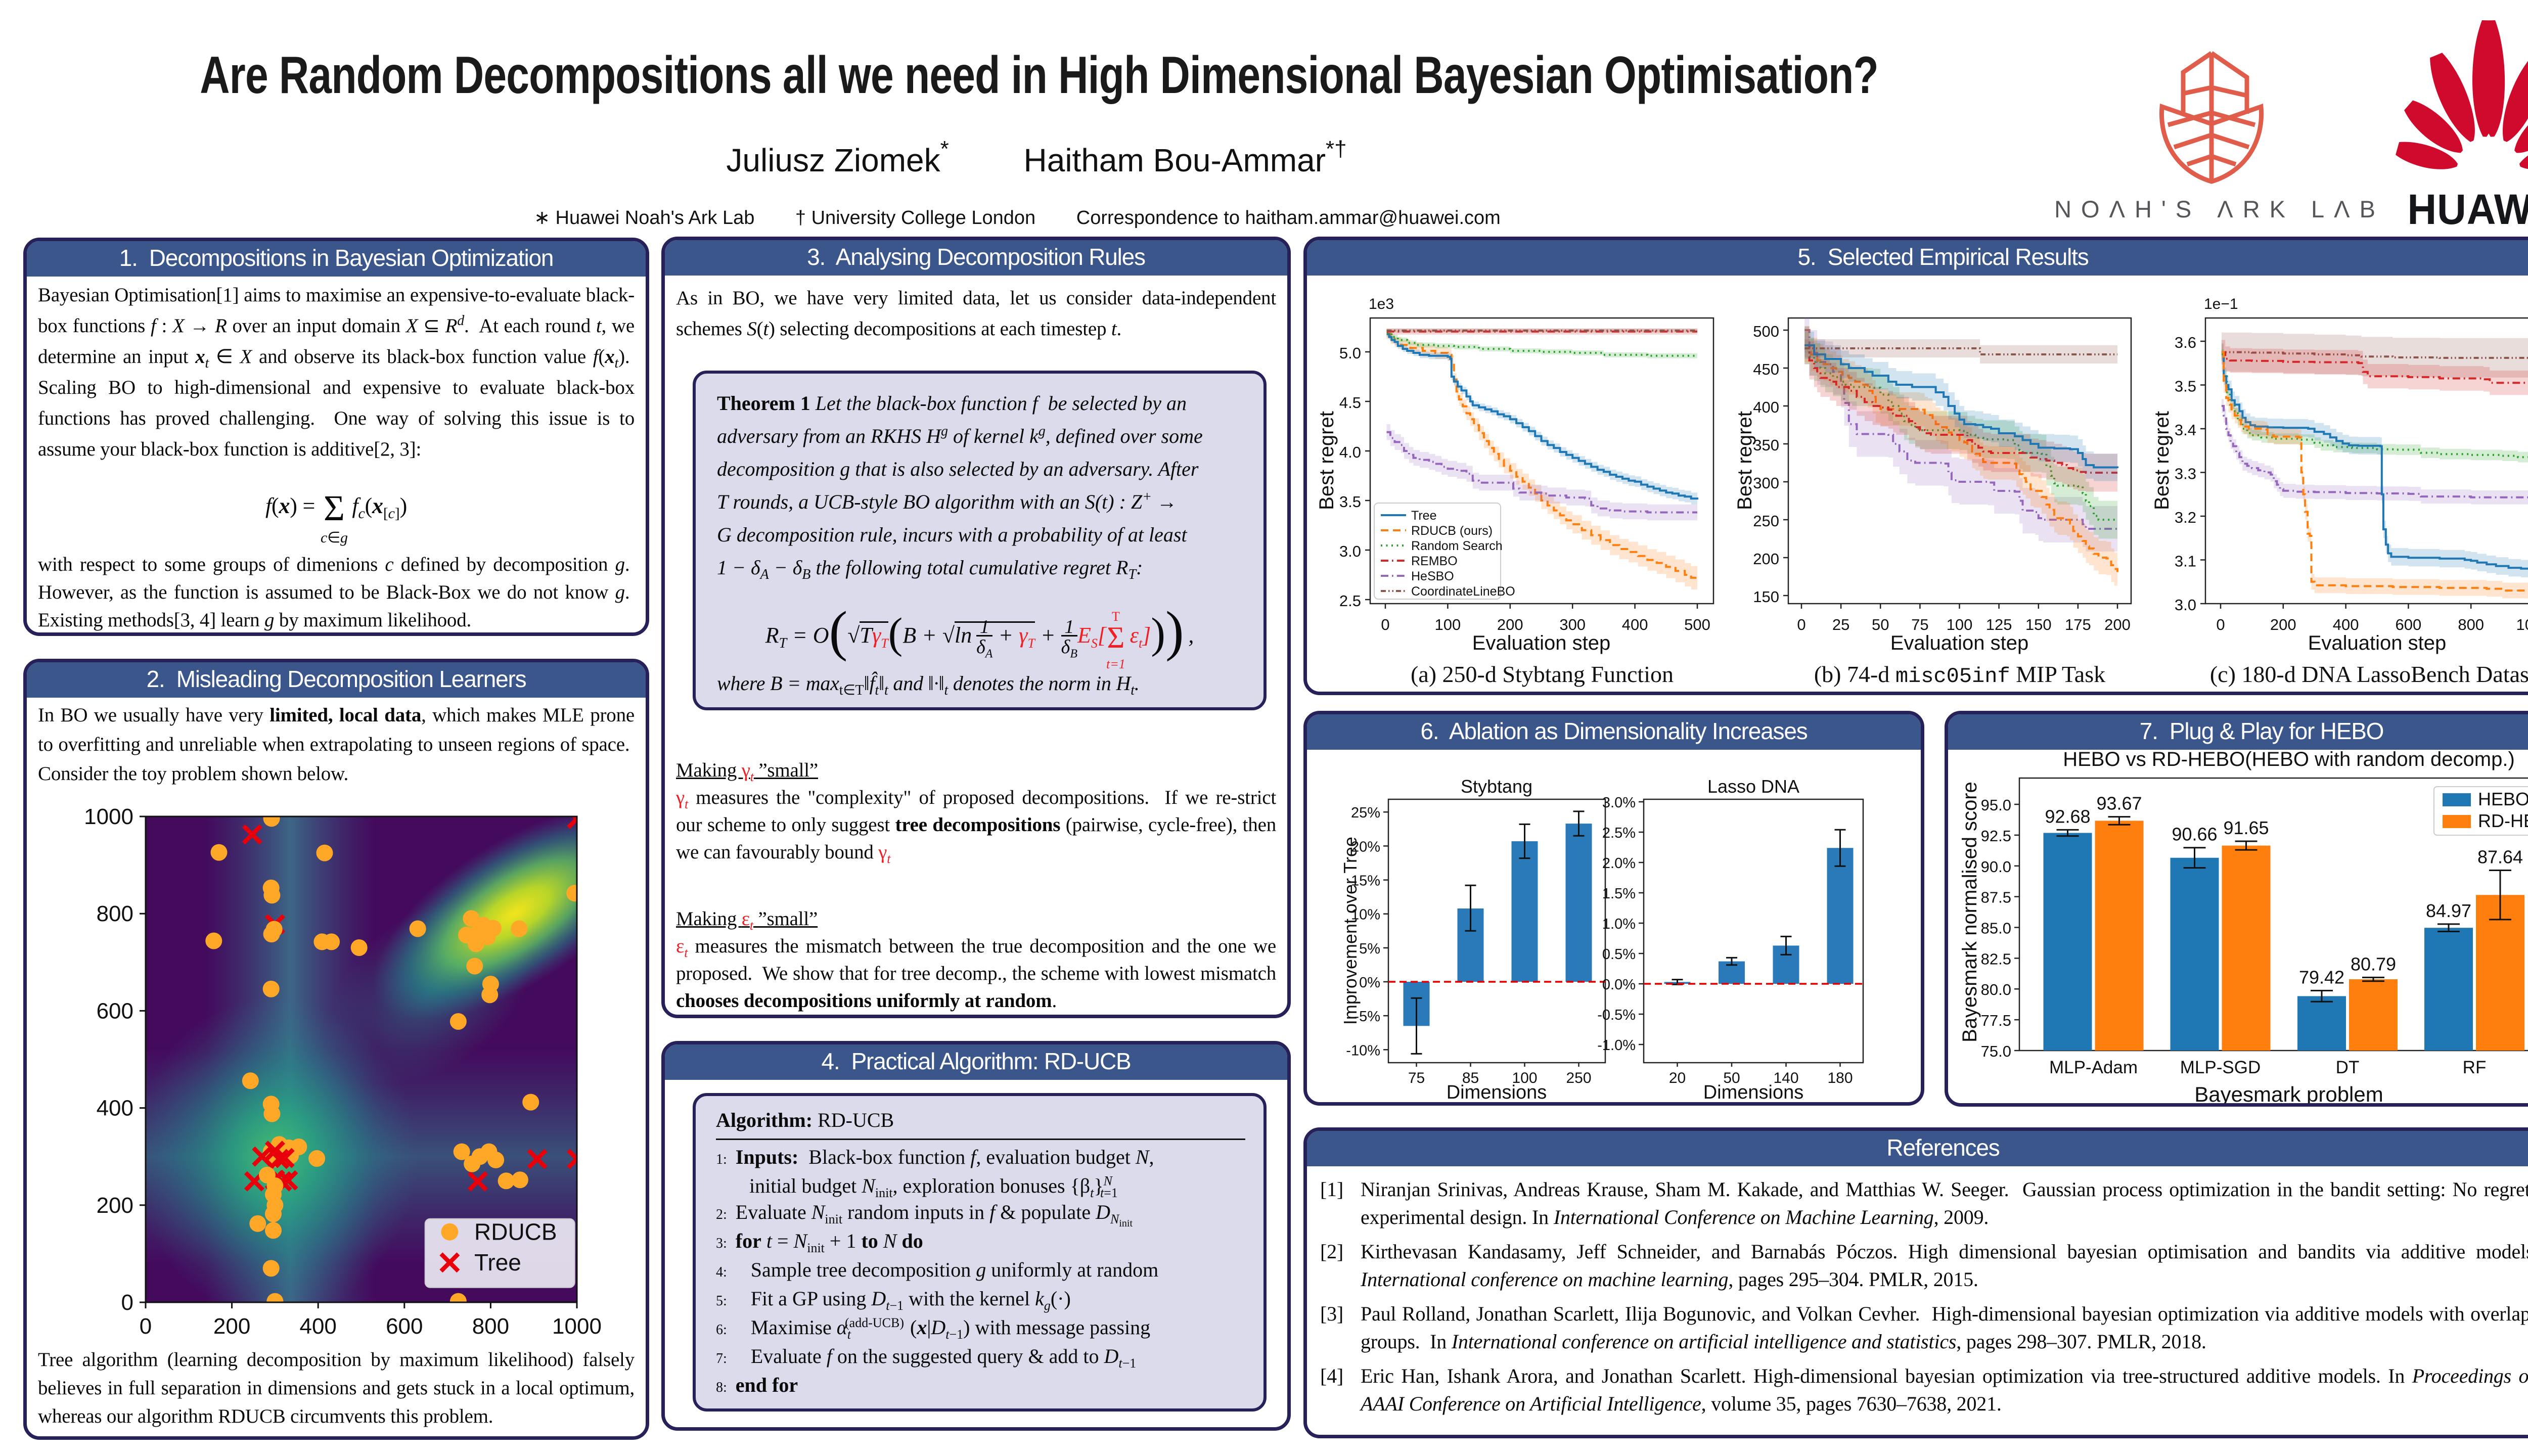 This screenshot has height=1456, width=2528. I want to click on svg-text: Bayesmark normalised score, so click(1970, 912).